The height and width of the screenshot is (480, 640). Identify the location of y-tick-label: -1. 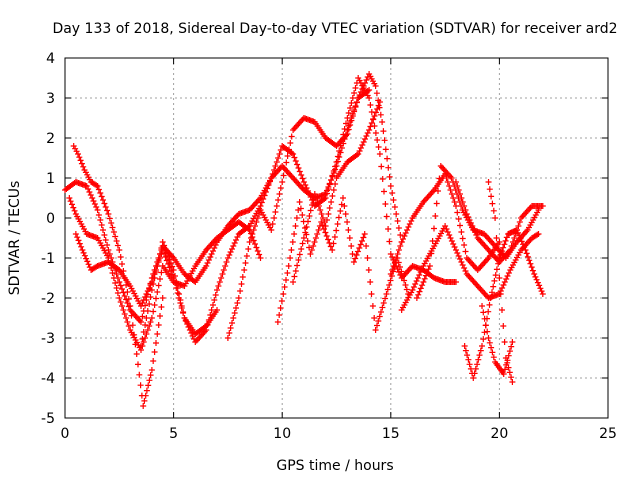
(48, 259).